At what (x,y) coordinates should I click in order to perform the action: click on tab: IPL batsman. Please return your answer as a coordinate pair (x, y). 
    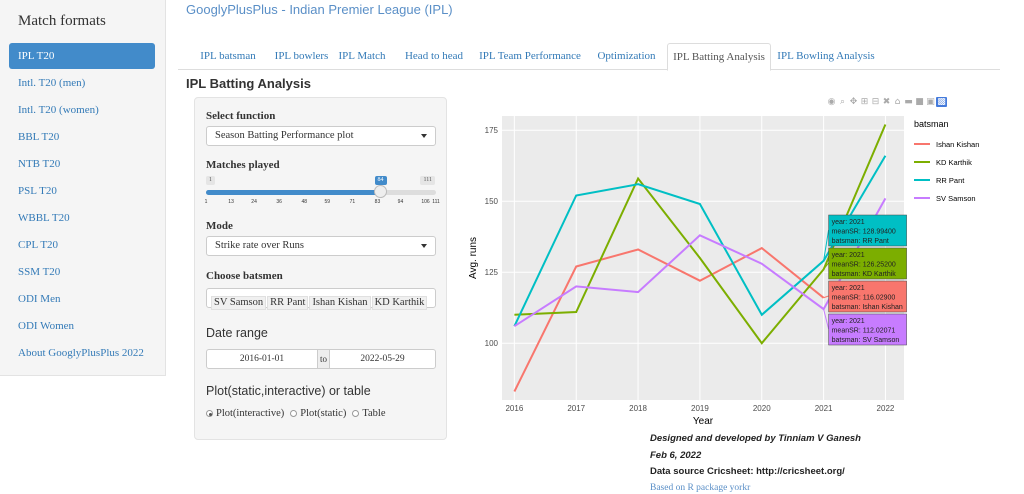
    Looking at the image, I should click on (228, 56).